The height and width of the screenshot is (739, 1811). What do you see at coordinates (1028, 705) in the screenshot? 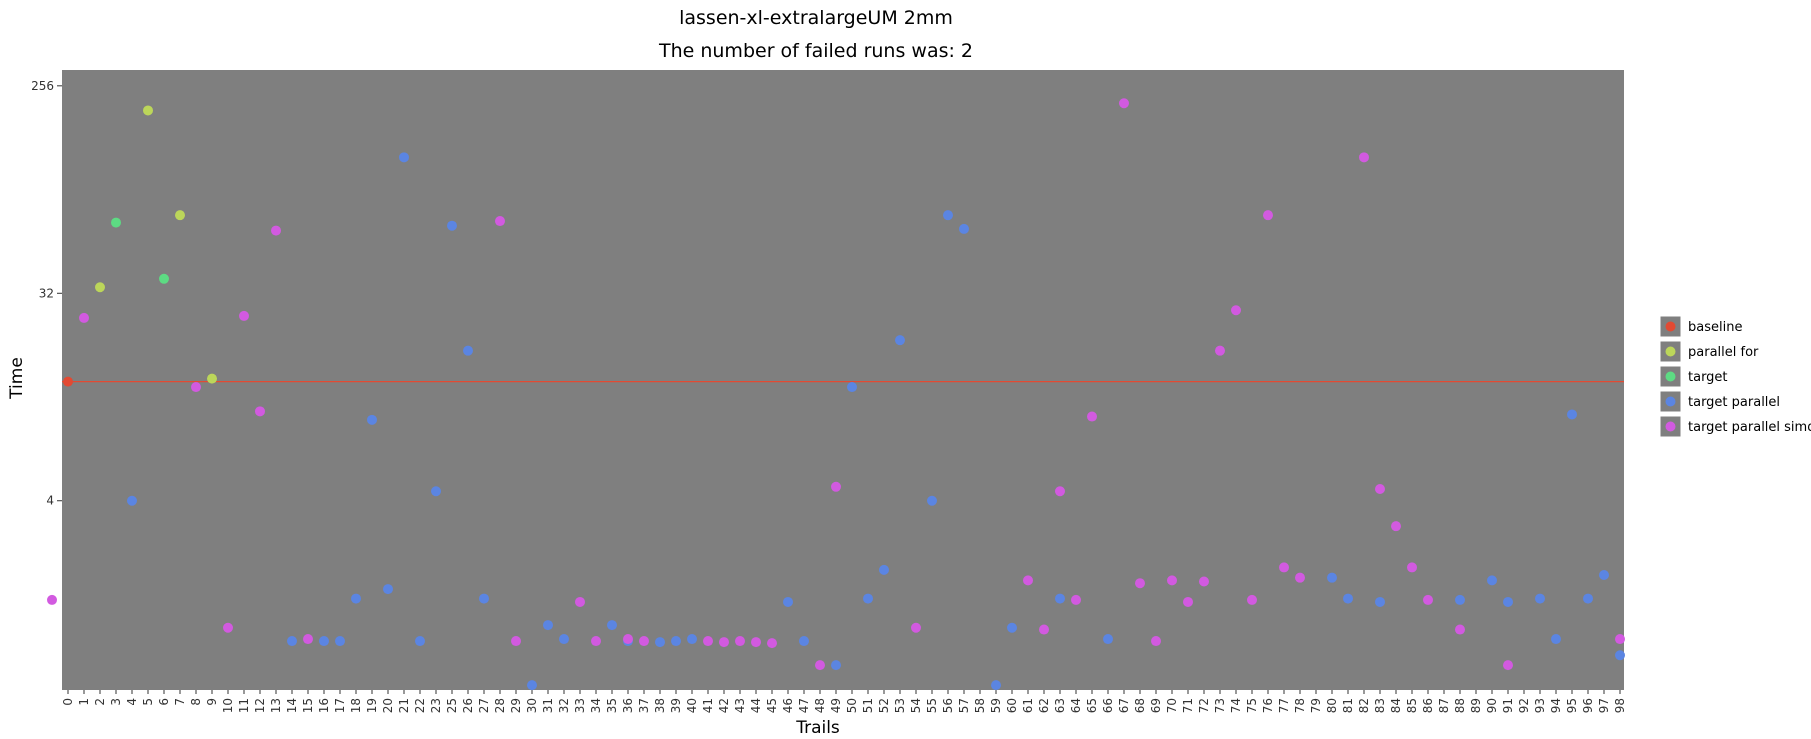
I see `x-tick-label: 61` at bounding box center [1028, 705].